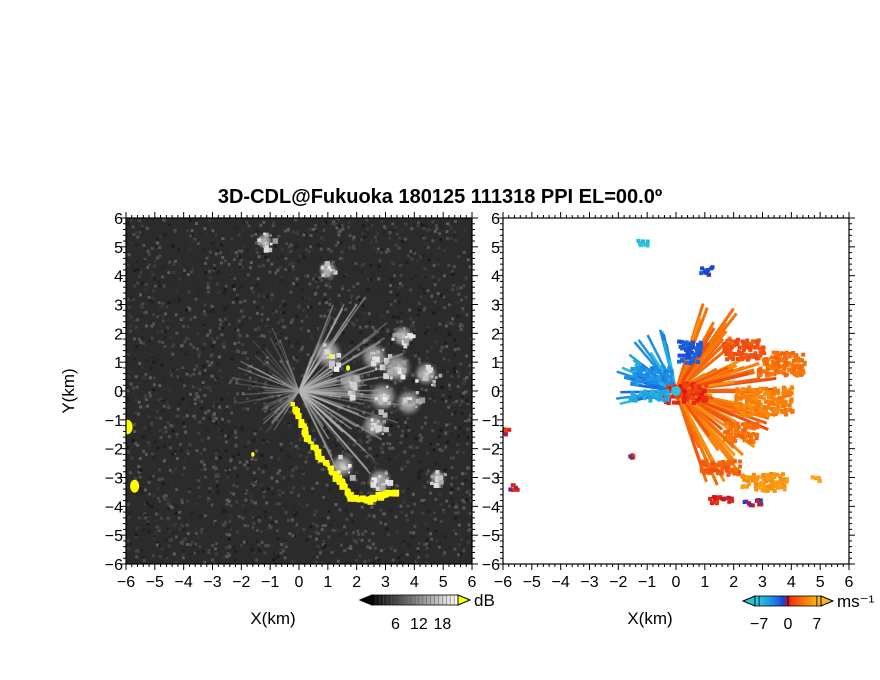 The image size is (880, 680). Describe the element at coordinates (313, 447) in the screenshot. I see `highlight-pixel` at that location.